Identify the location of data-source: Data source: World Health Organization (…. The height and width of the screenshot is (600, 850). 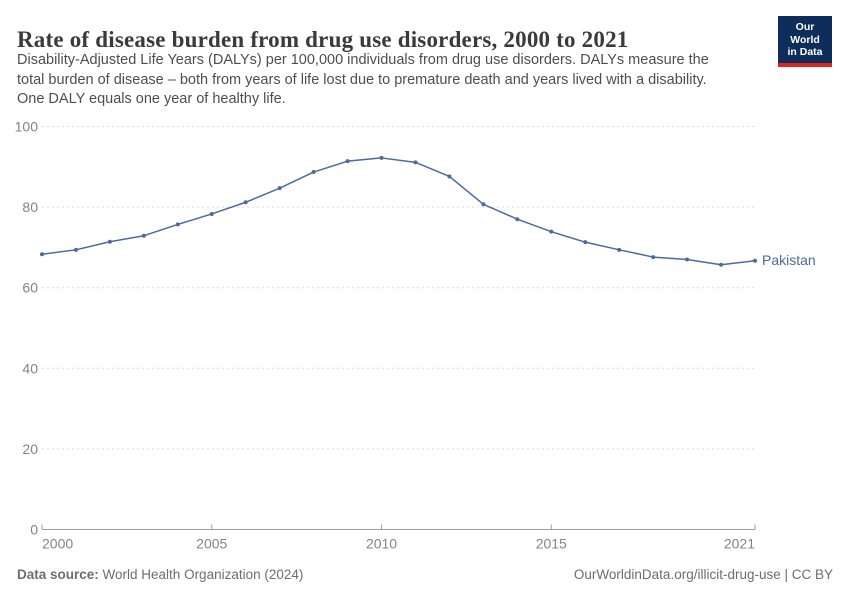
(160, 574).